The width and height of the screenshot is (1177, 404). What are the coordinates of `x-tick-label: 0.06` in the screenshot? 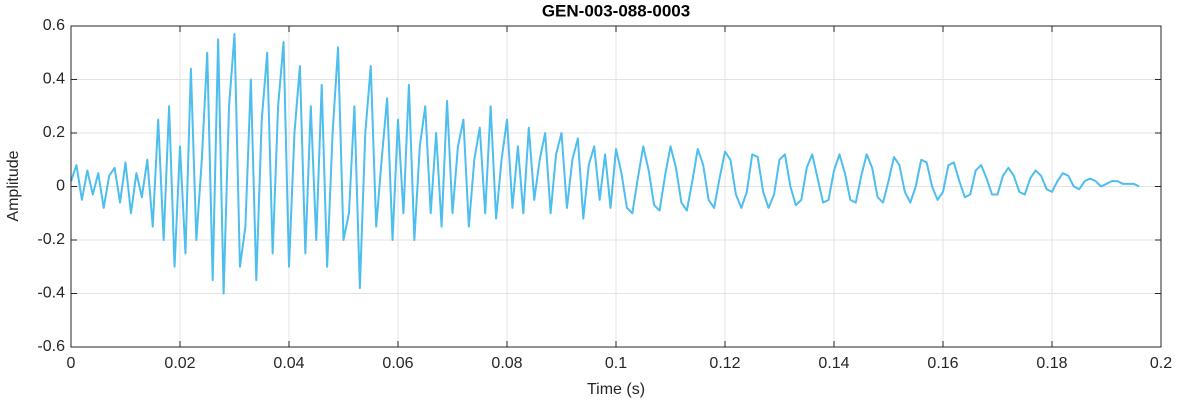 It's located at (397, 363).